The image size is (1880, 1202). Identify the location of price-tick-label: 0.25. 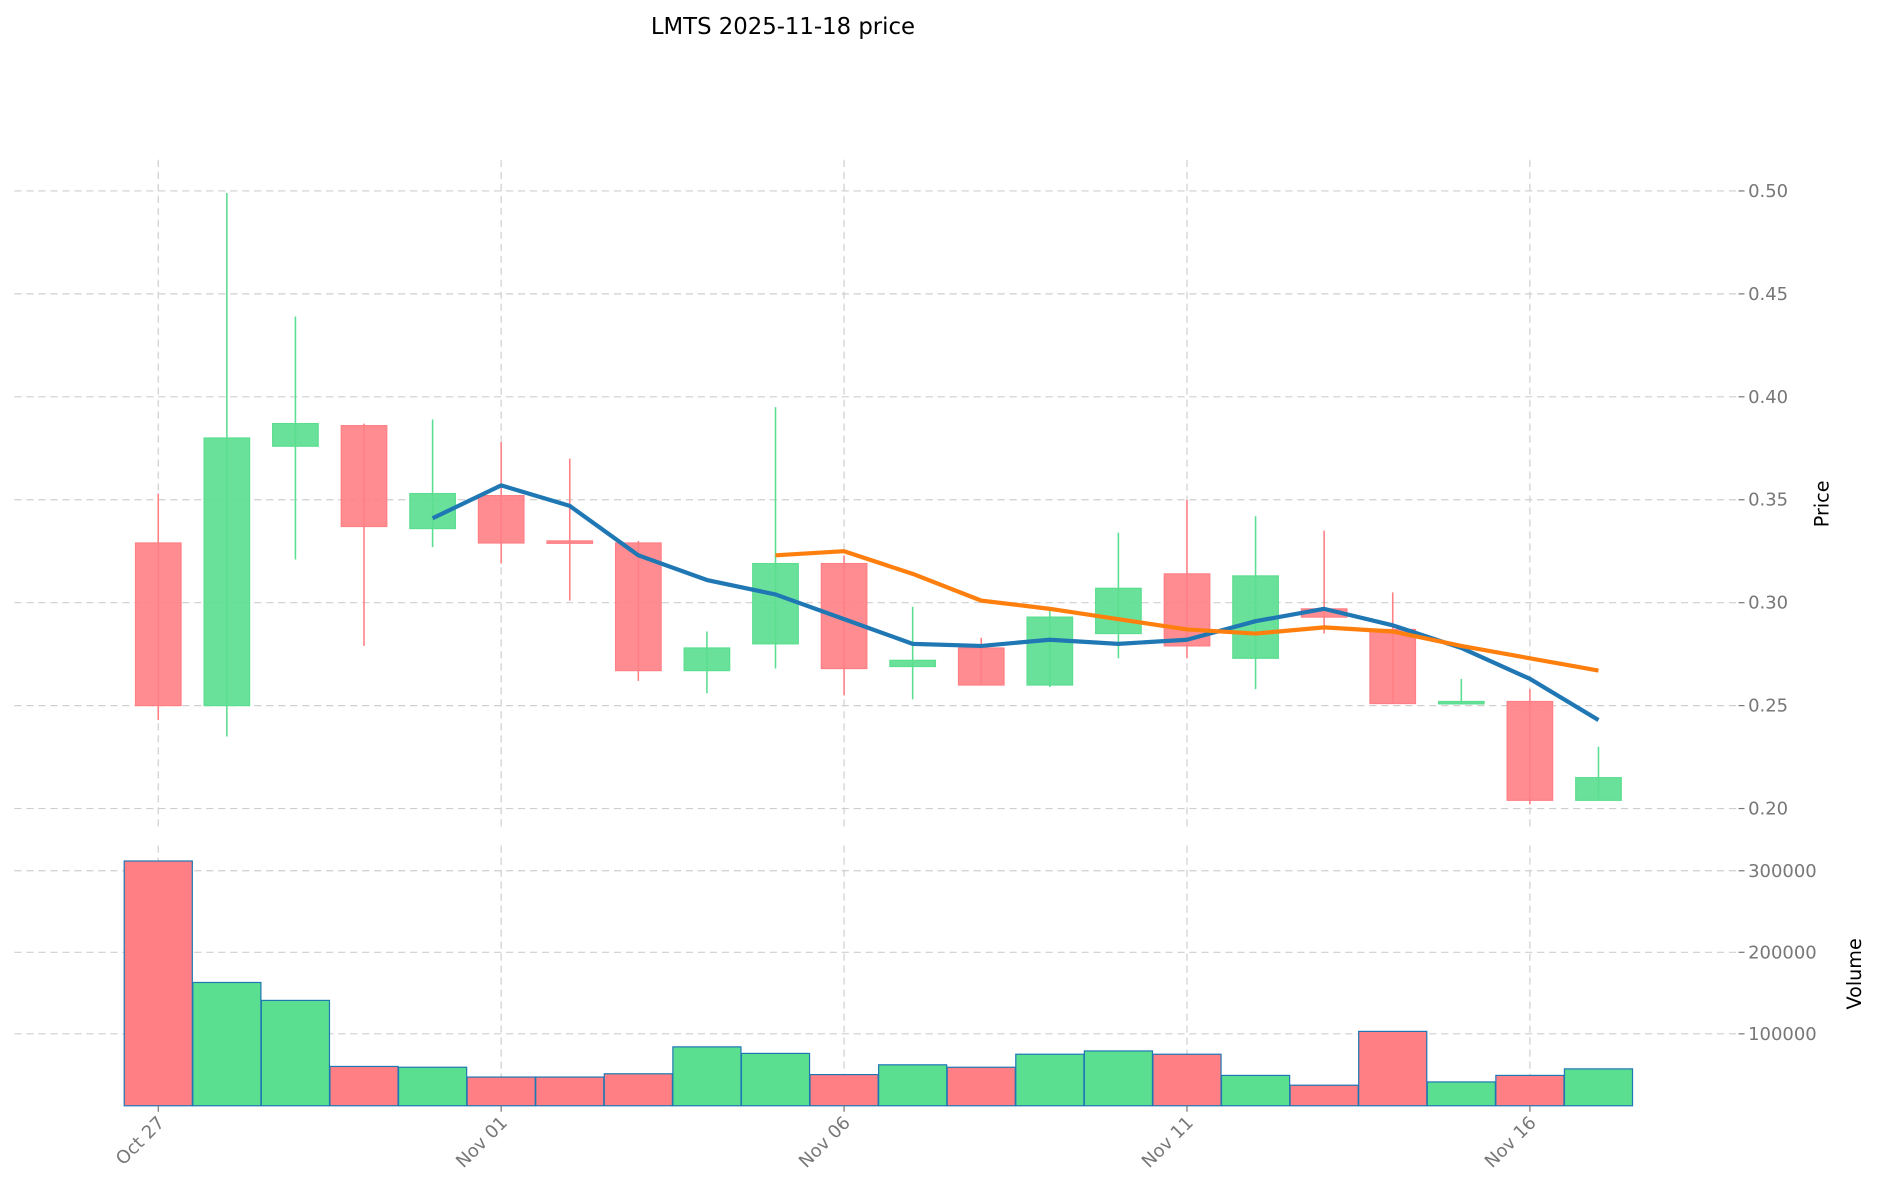
(1768, 706).